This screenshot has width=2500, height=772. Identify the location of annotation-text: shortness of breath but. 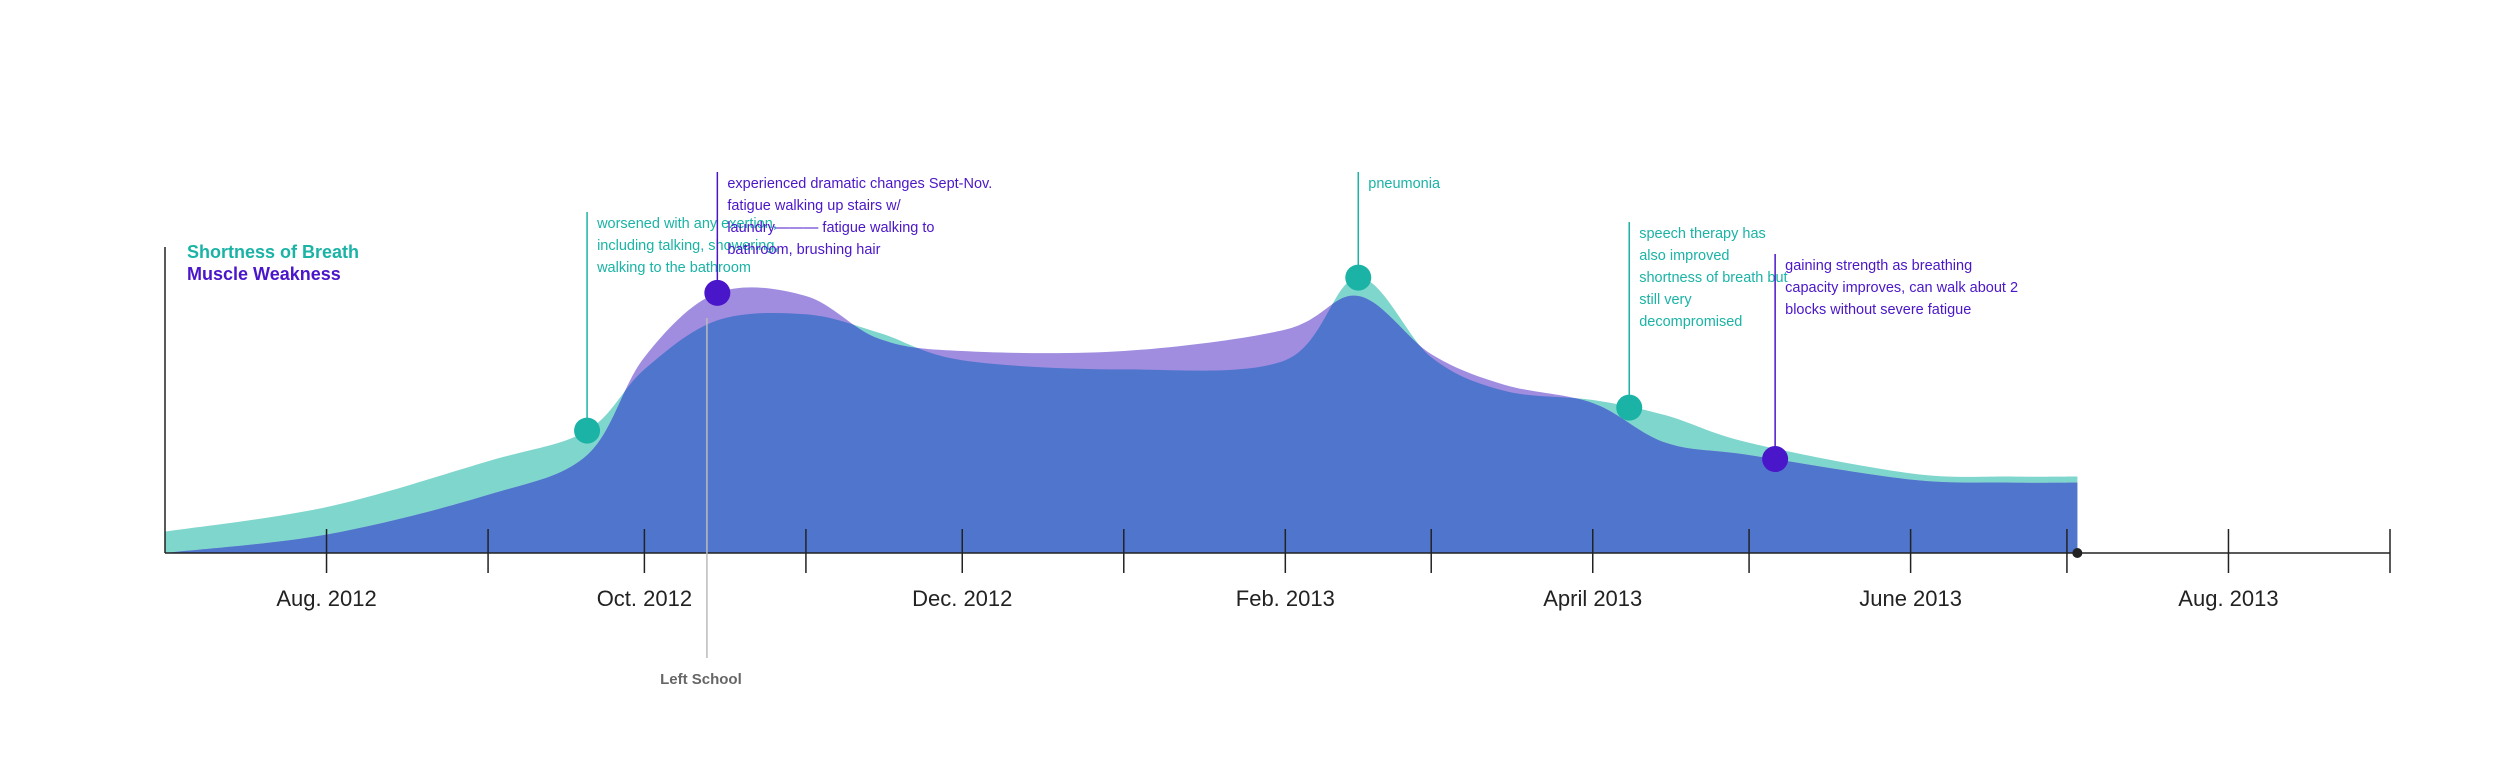
(1713, 278).